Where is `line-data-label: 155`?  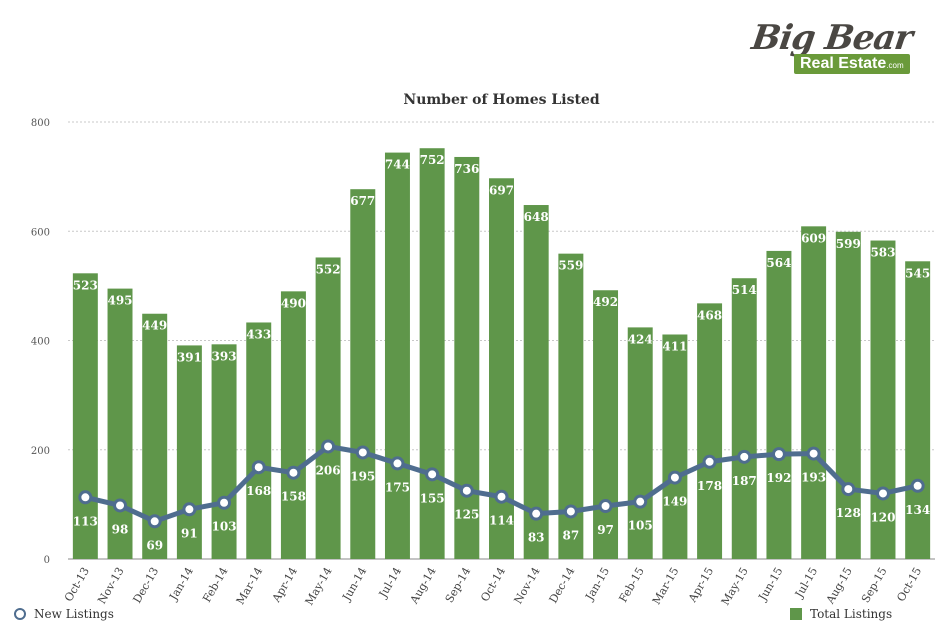 line-data-label: 155 is located at coordinates (432, 498).